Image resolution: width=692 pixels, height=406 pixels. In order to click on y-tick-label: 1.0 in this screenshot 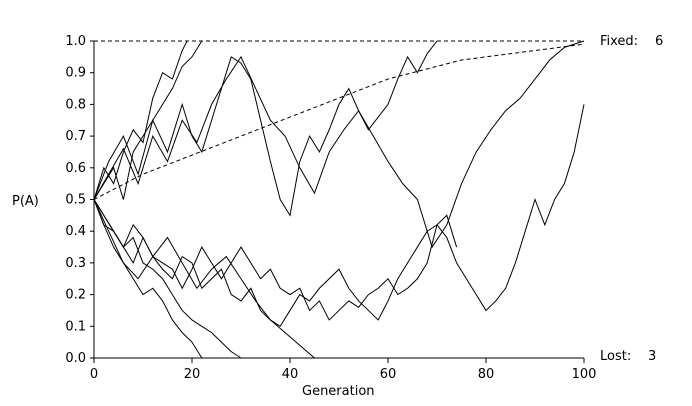, I will do `click(75, 41)`.